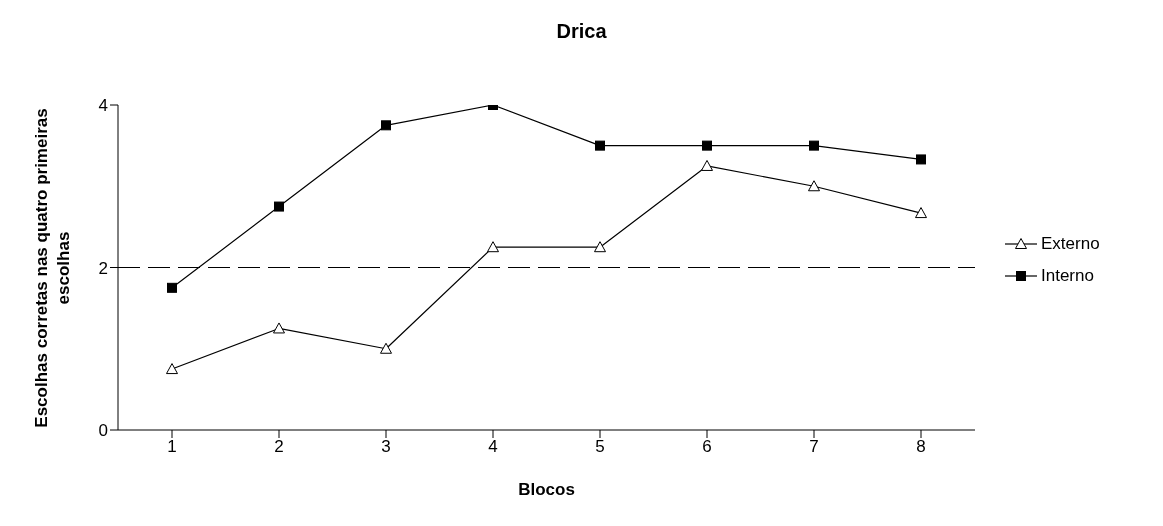 This screenshot has height=526, width=1163. What do you see at coordinates (600, 447) in the screenshot?
I see `x-tick-label: 5` at bounding box center [600, 447].